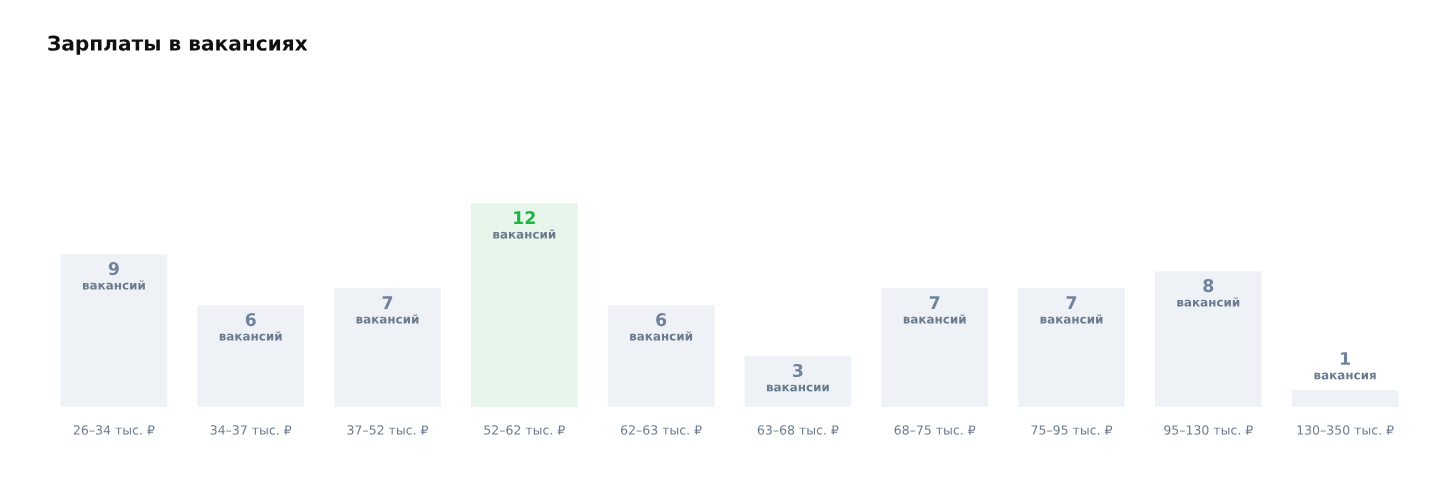 This screenshot has width=1451, height=485. Describe the element at coordinates (1345, 430) in the screenshot. I see `x-tick-label: 130–350 тыс. ₽` at that location.